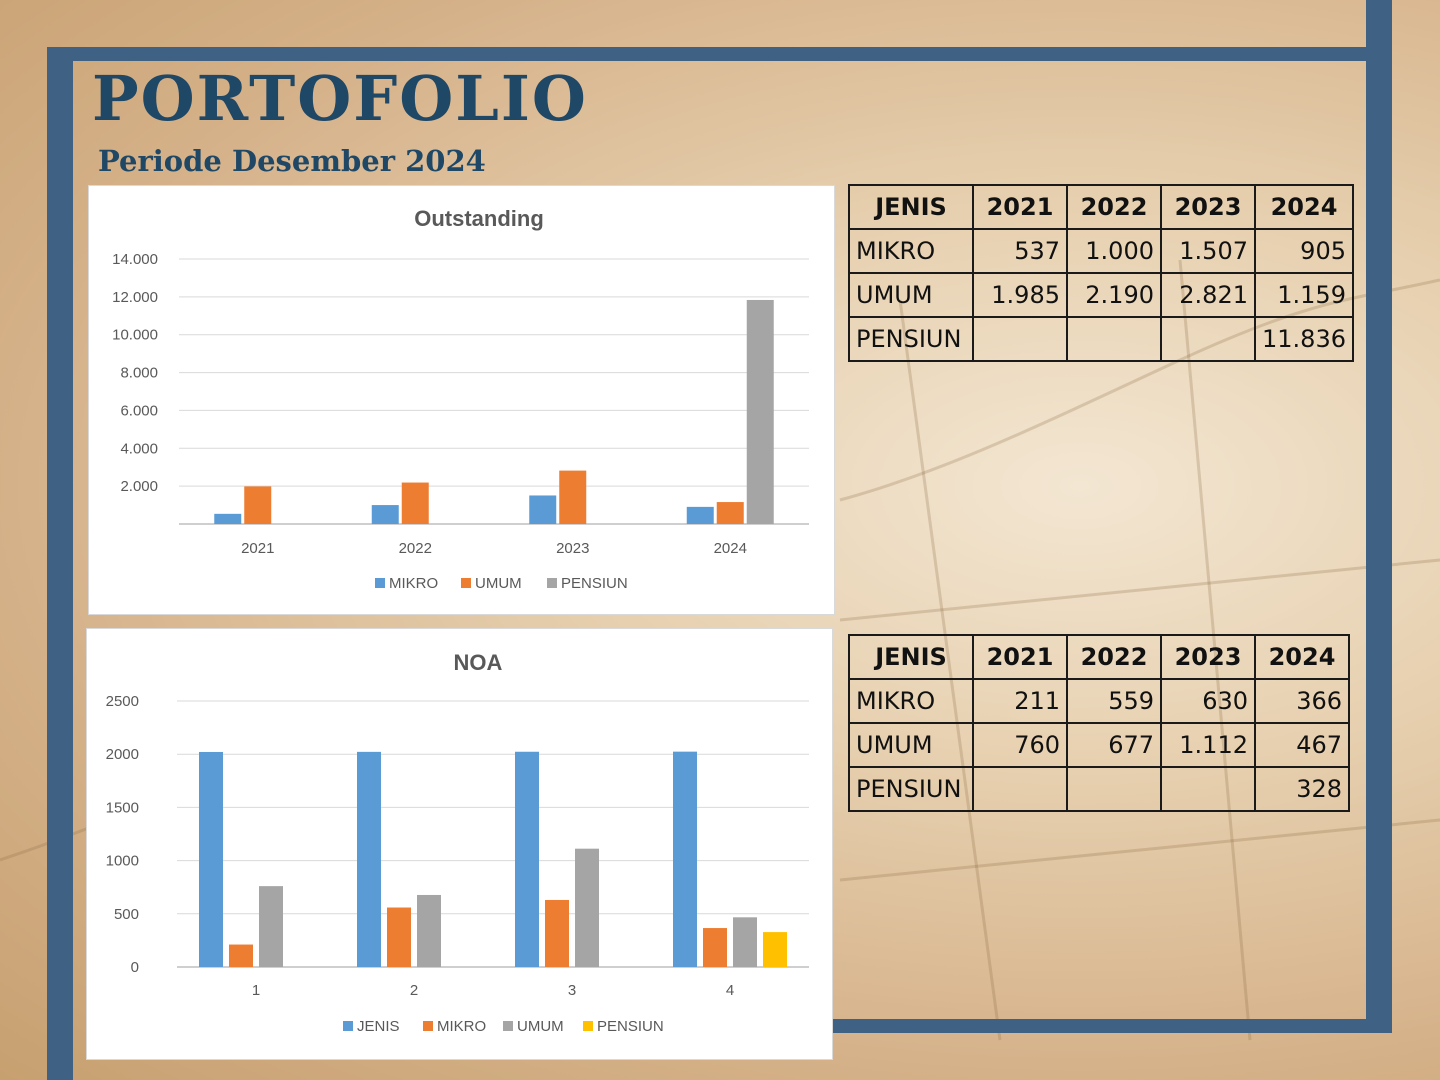  What do you see at coordinates (1304, 295) in the screenshot?
I see `table-cell: 1.159` at bounding box center [1304, 295].